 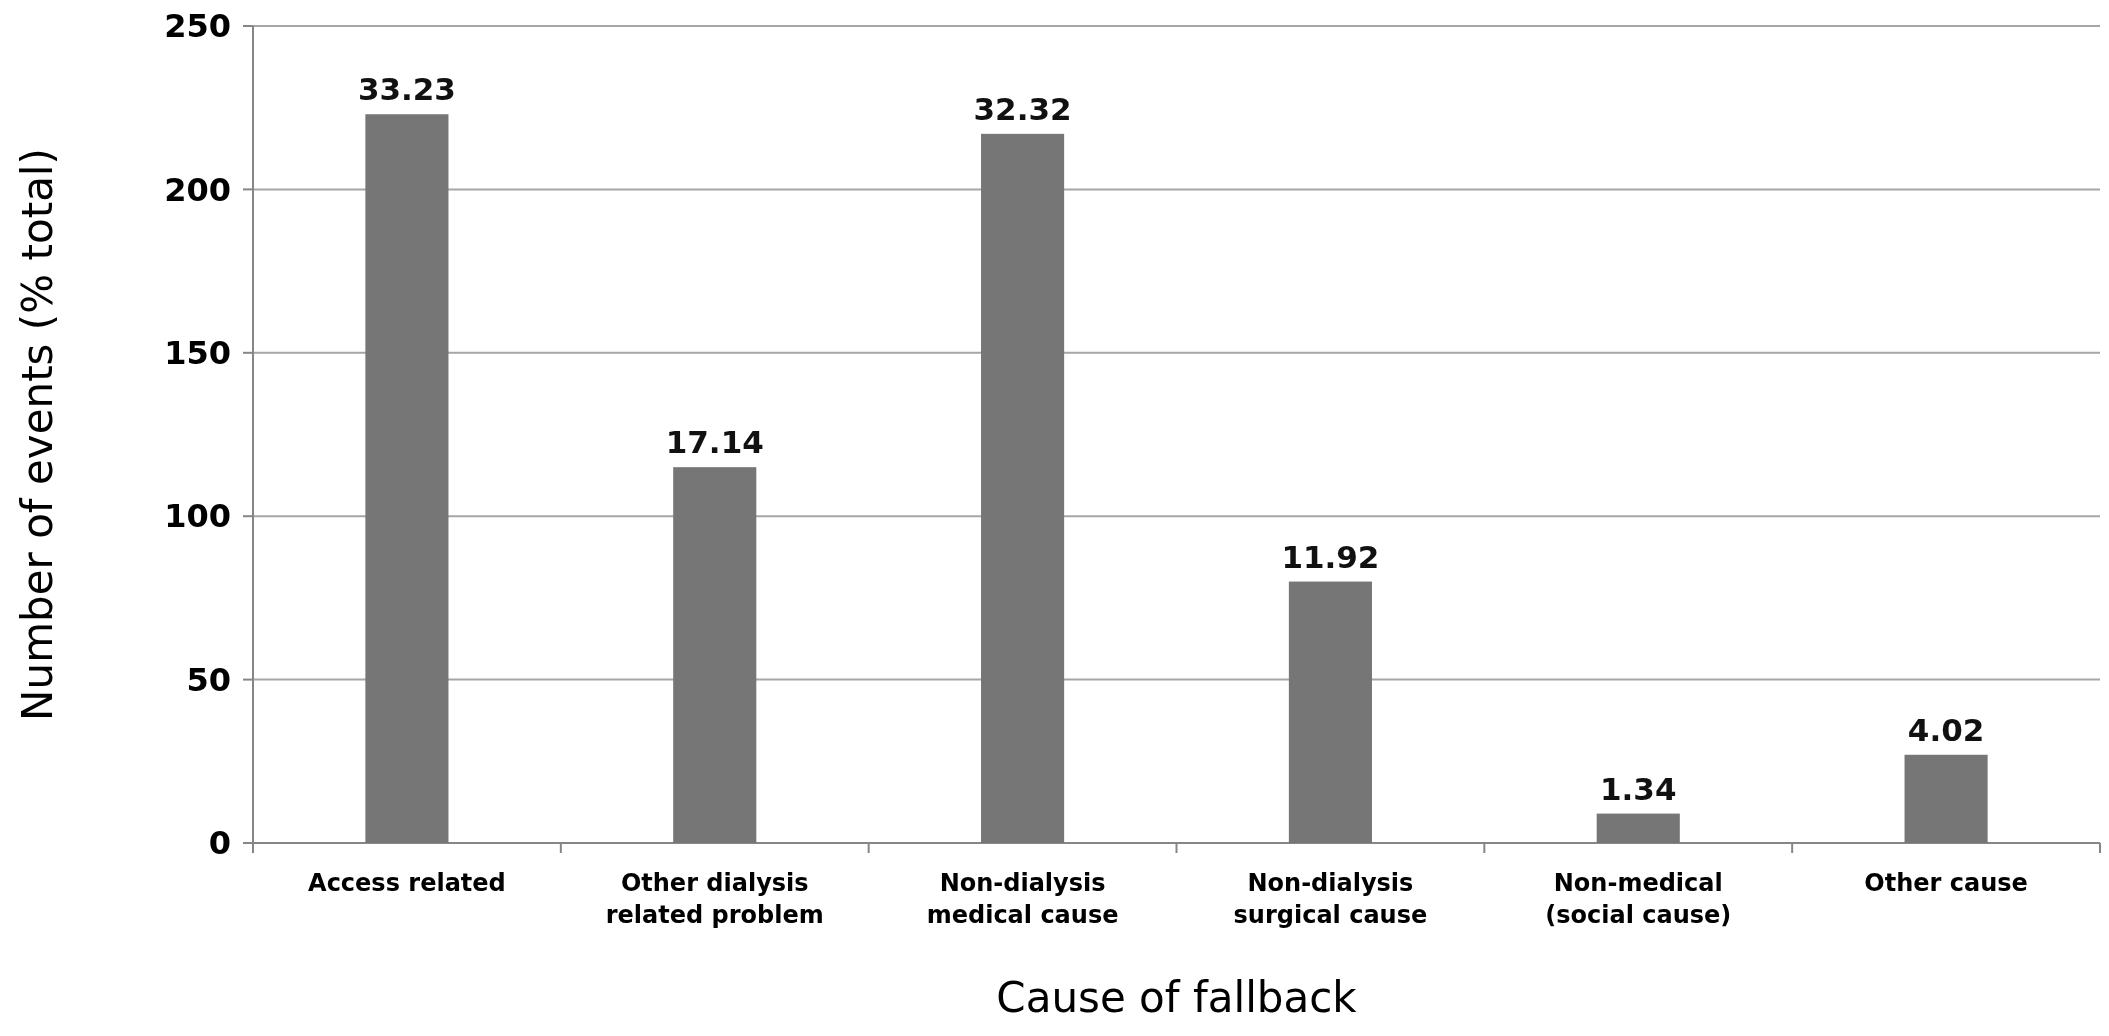 I want to click on x-tick-label: Non-dialysis medical cause, so click(x=1022, y=899).